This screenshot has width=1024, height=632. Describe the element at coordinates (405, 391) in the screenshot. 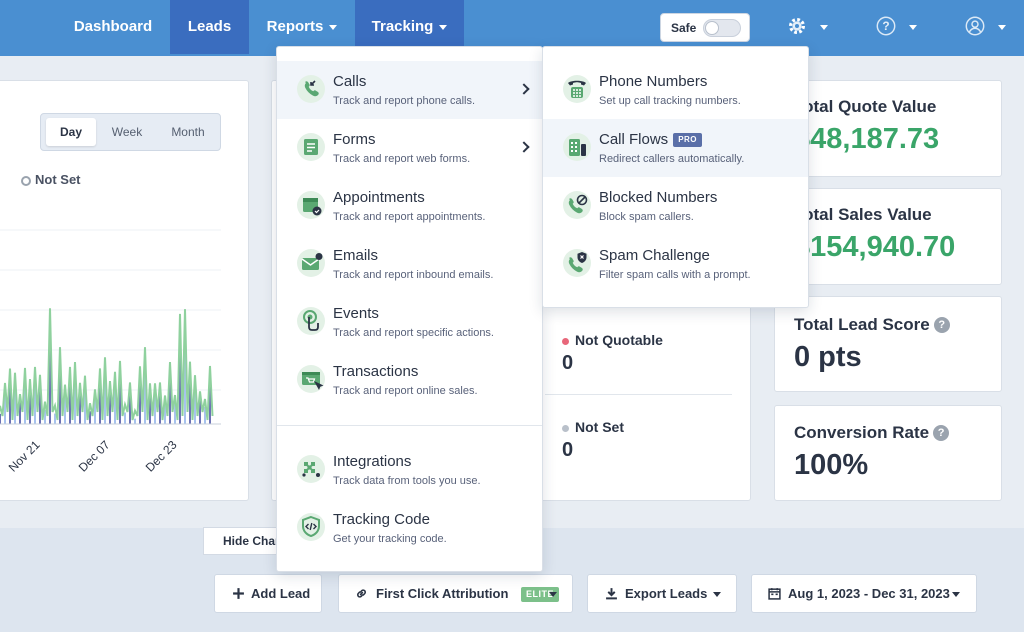

I see `menu-item-desc: Track and report online sales.` at that location.